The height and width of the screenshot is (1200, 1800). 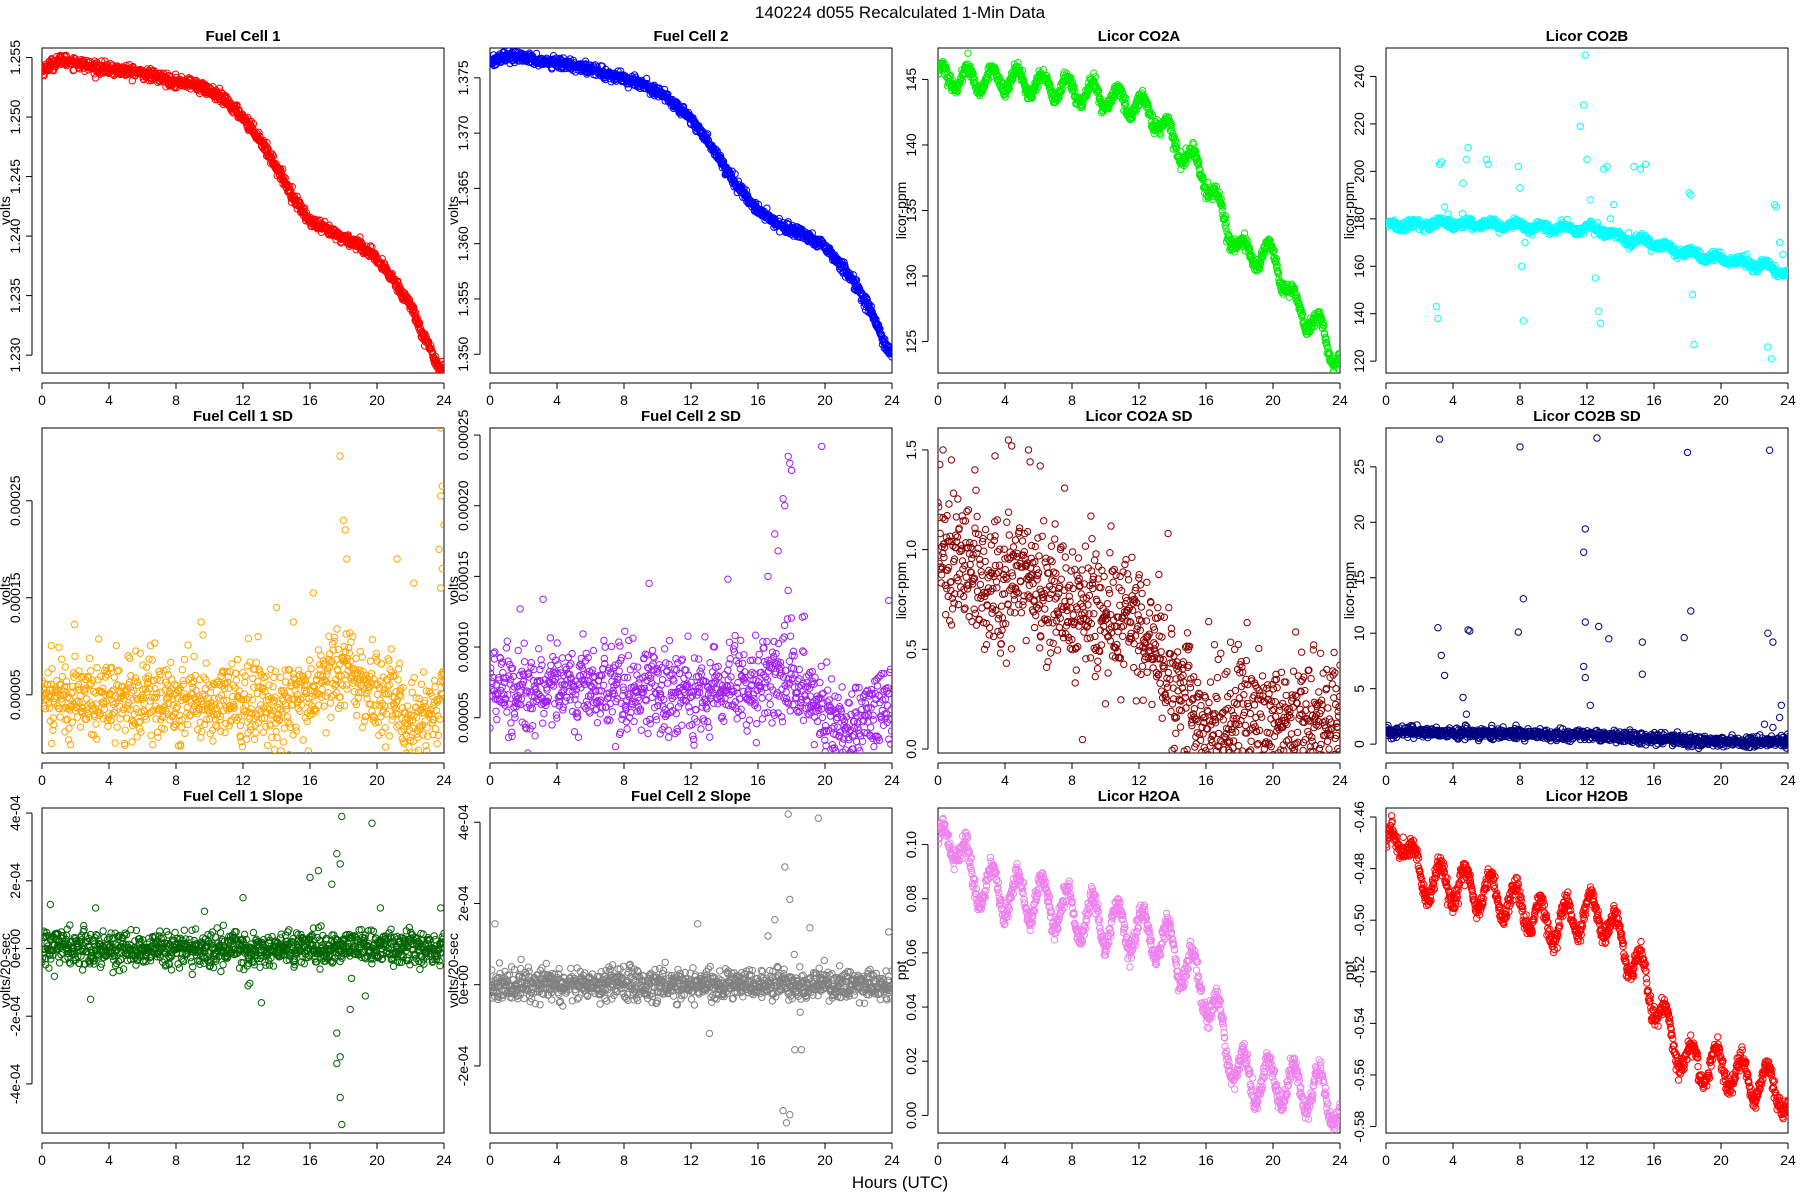 What do you see at coordinates (463, 298) in the screenshot?
I see `y-tick-label: 1.355` at bounding box center [463, 298].